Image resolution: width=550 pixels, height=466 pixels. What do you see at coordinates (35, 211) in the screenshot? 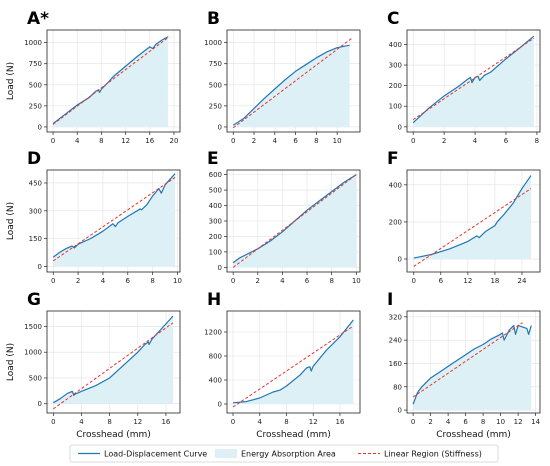
I see `y-tick-label: 300` at bounding box center [35, 211].